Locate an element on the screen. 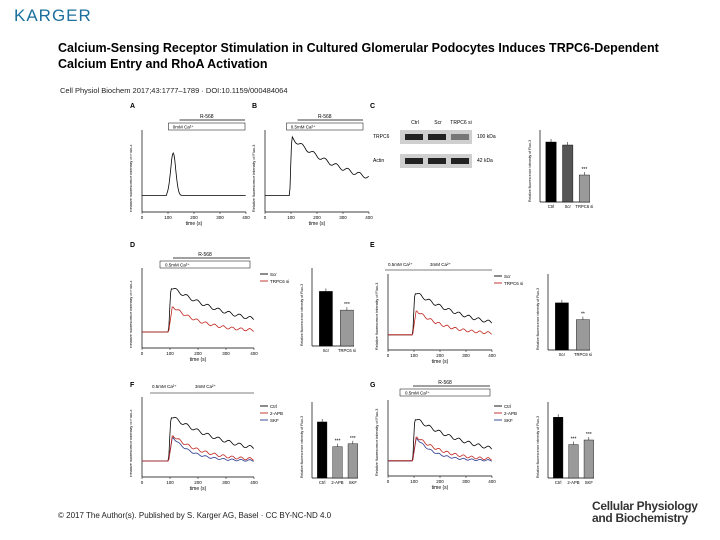 This screenshot has width=720, height=540. blot-protein-label: Actin is located at coordinates (378, 161).